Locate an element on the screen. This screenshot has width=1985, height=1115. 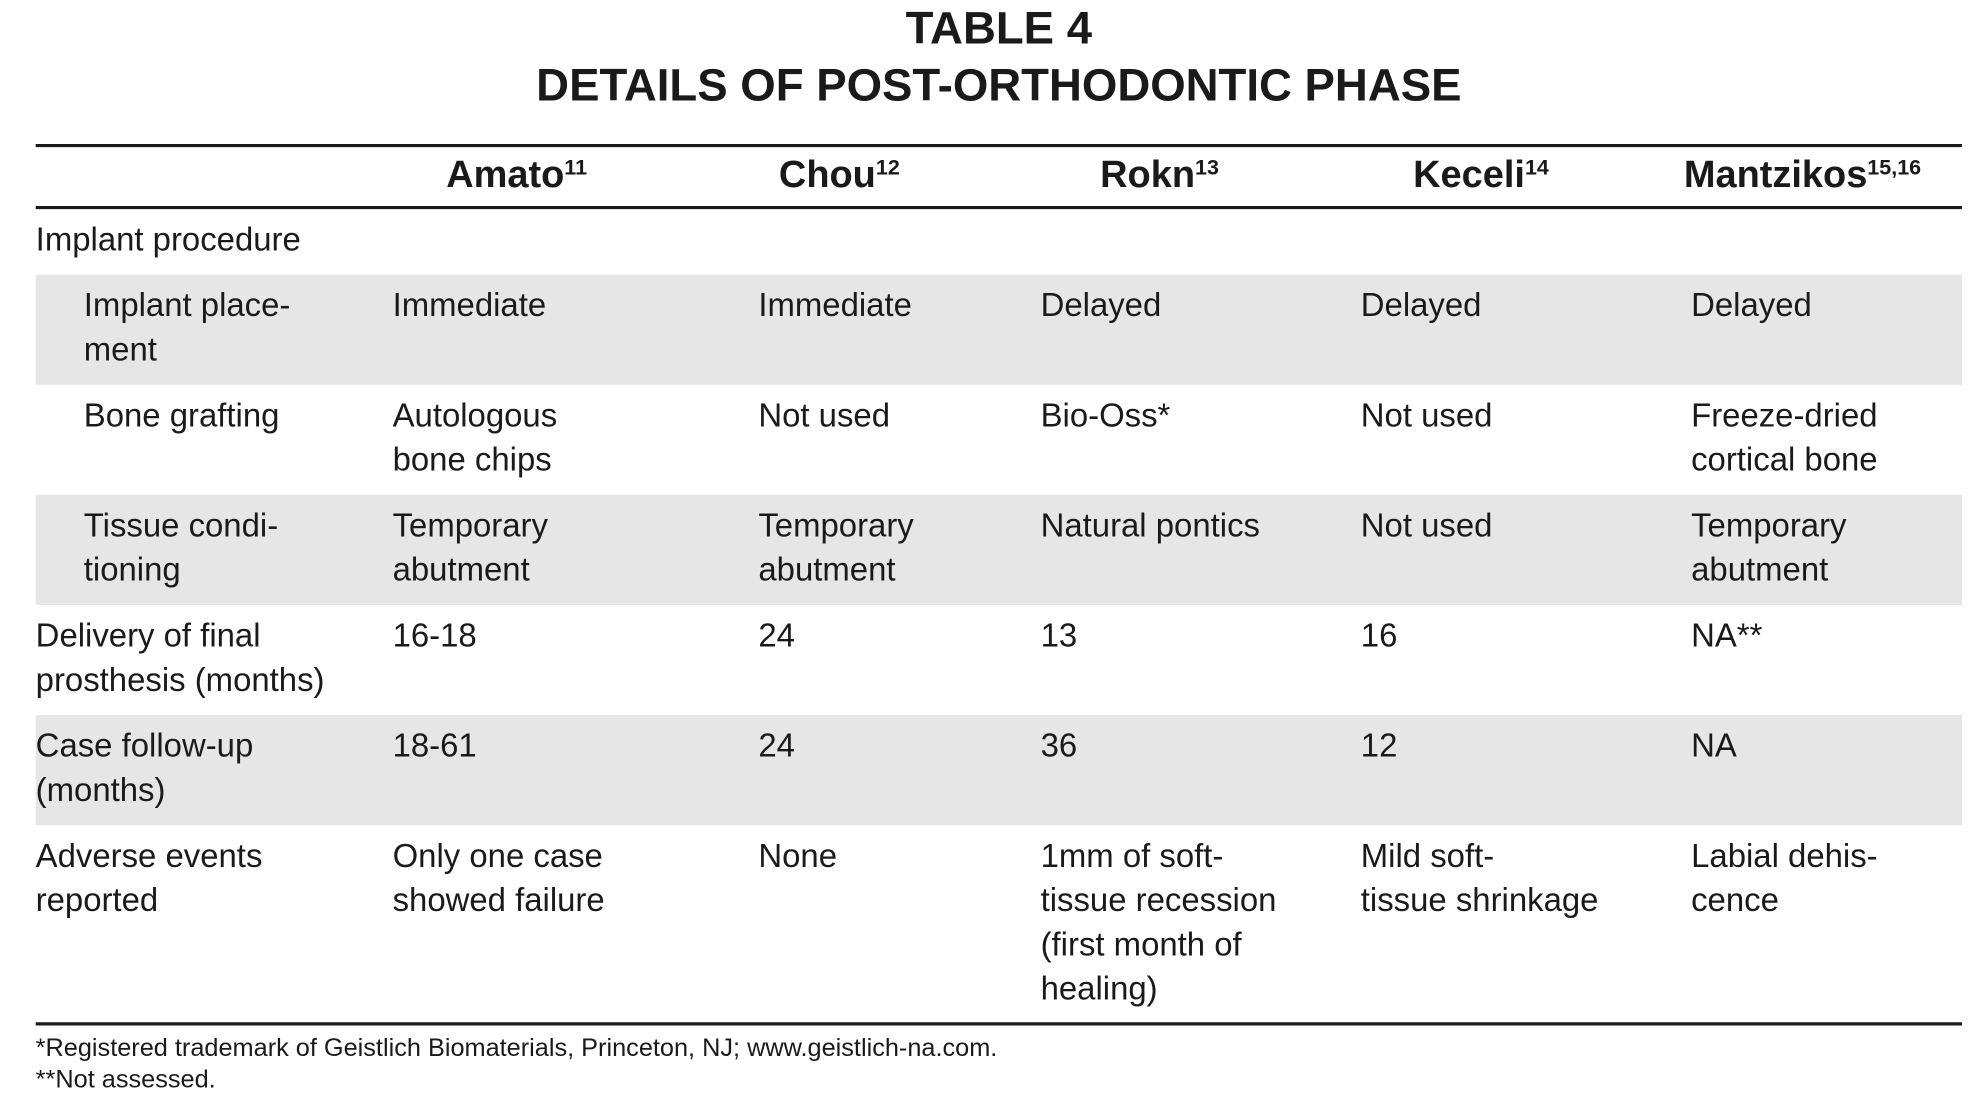
column-header: Keceli14 is located at coordinates (1481, 175).